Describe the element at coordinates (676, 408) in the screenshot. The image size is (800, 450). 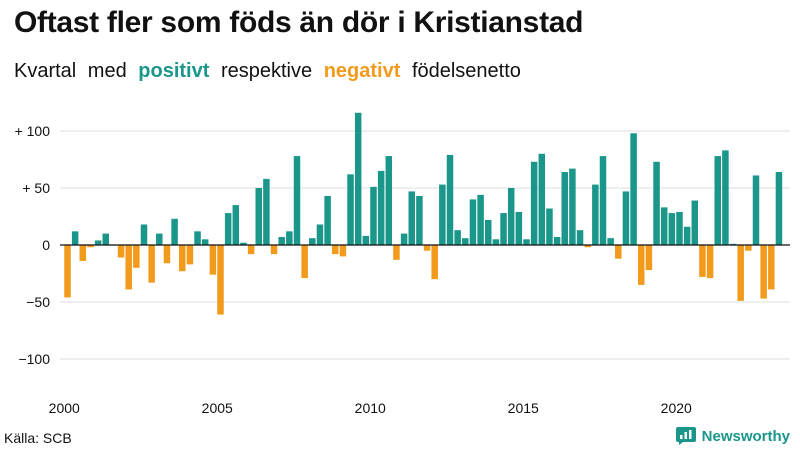
I see `x-tick-label: 2020` at that location.